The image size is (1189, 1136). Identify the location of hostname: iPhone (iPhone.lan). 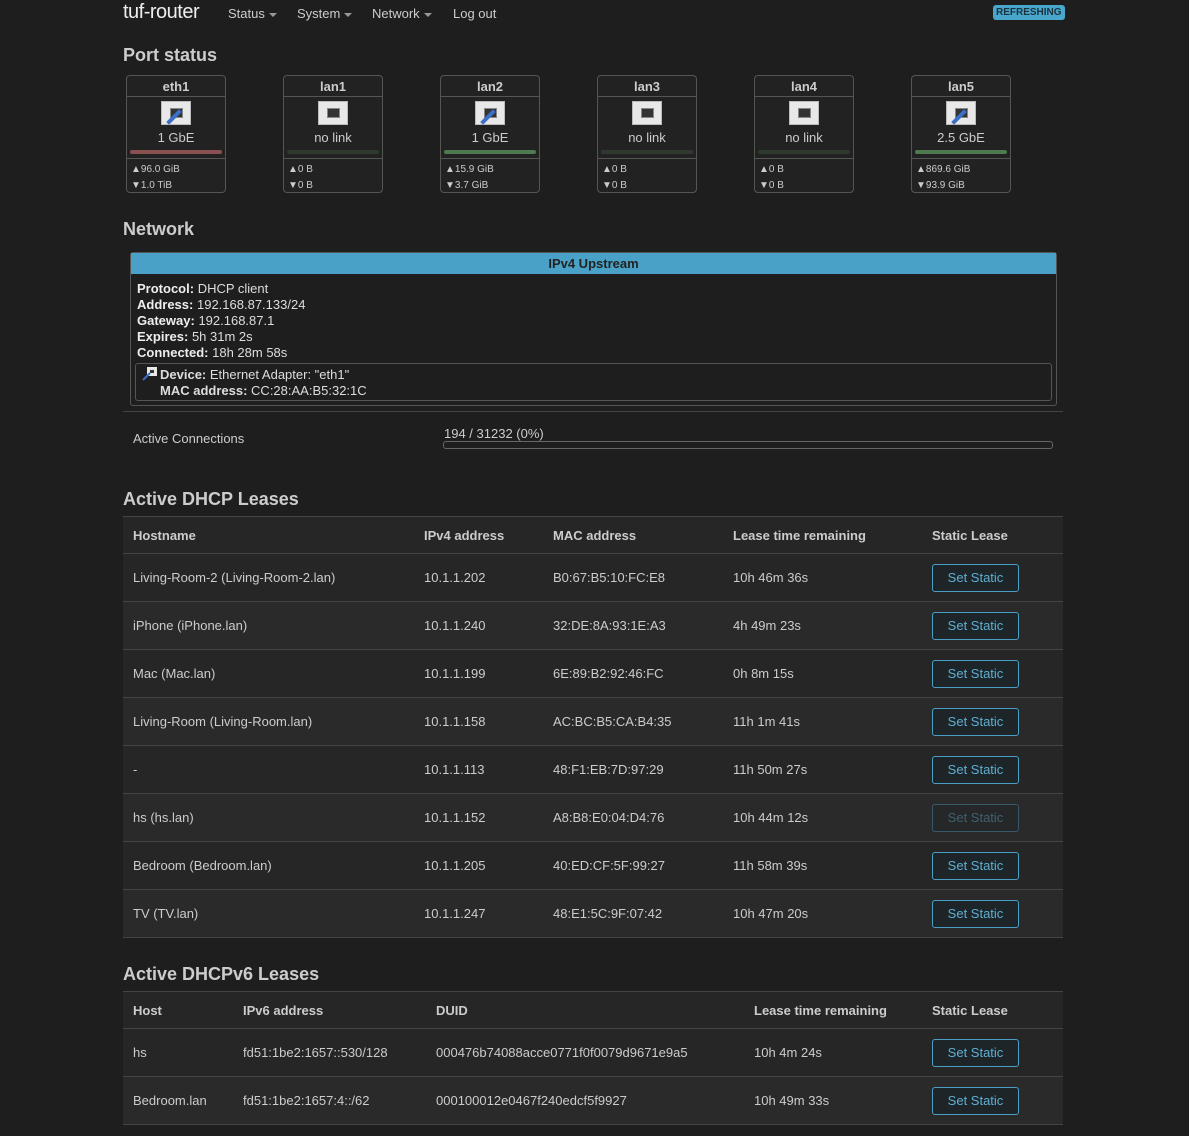
(268, 625).